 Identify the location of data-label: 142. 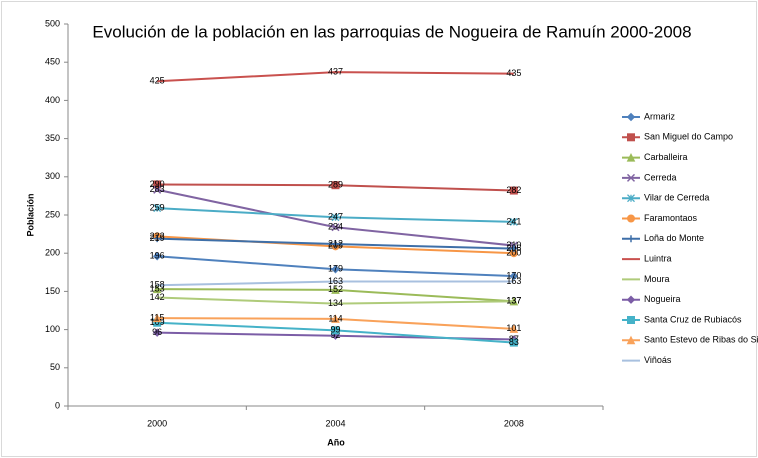
(157, 297).